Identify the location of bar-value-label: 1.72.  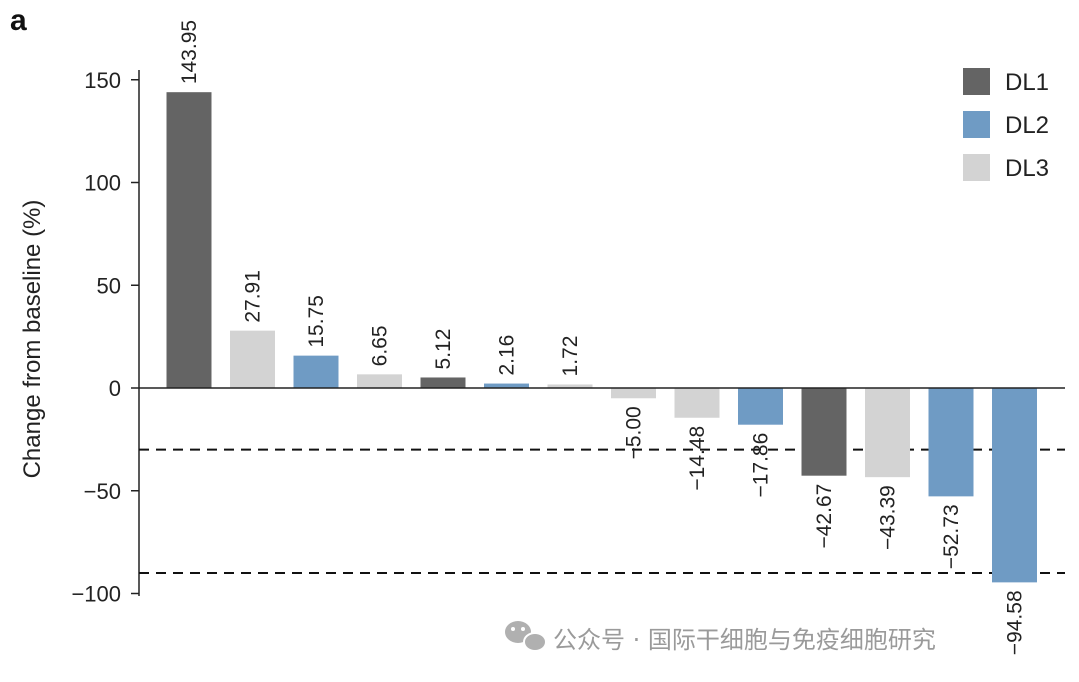
(570, 356).